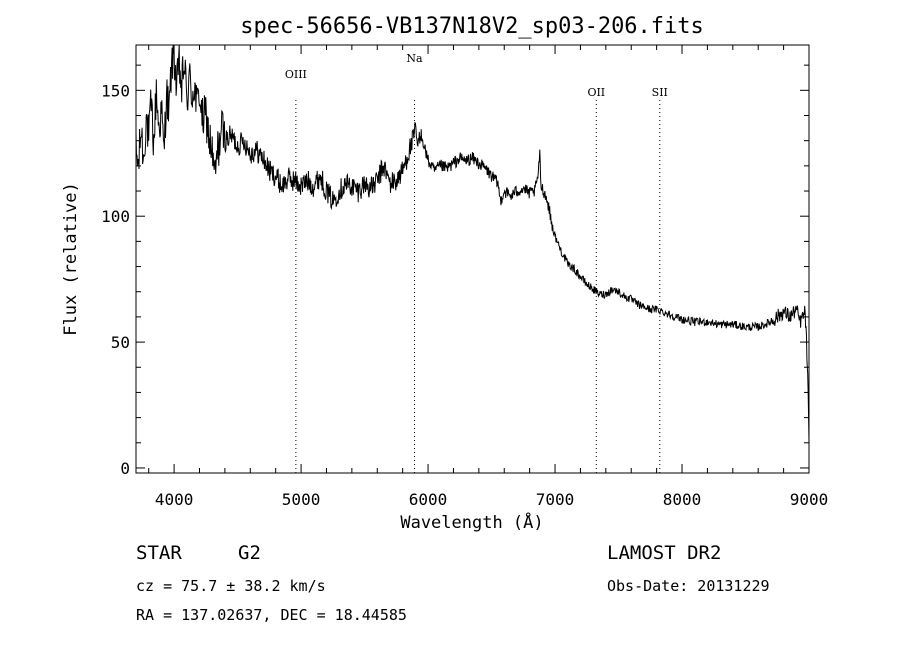 The image size is (900, 650). I want to click on y-tick-label: 100, so click(115, 216).